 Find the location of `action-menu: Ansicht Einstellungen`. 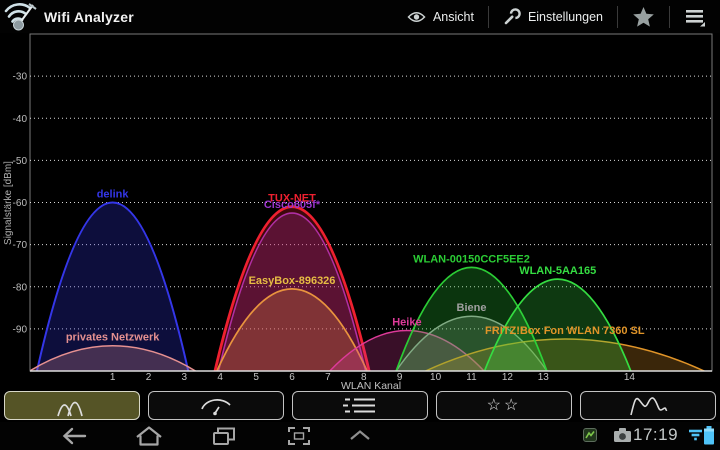

action-menu: Ansicht Einstellungen is located at coordinates (556, 16).